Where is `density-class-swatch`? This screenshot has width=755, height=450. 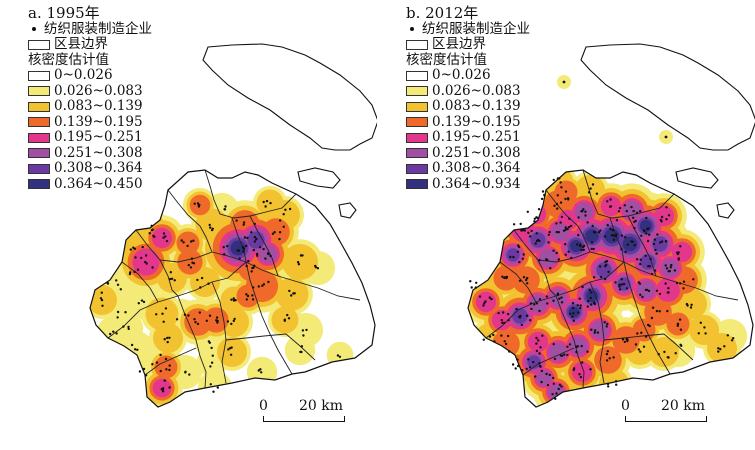
density-class-swatch is located at coordinates (39, 168).